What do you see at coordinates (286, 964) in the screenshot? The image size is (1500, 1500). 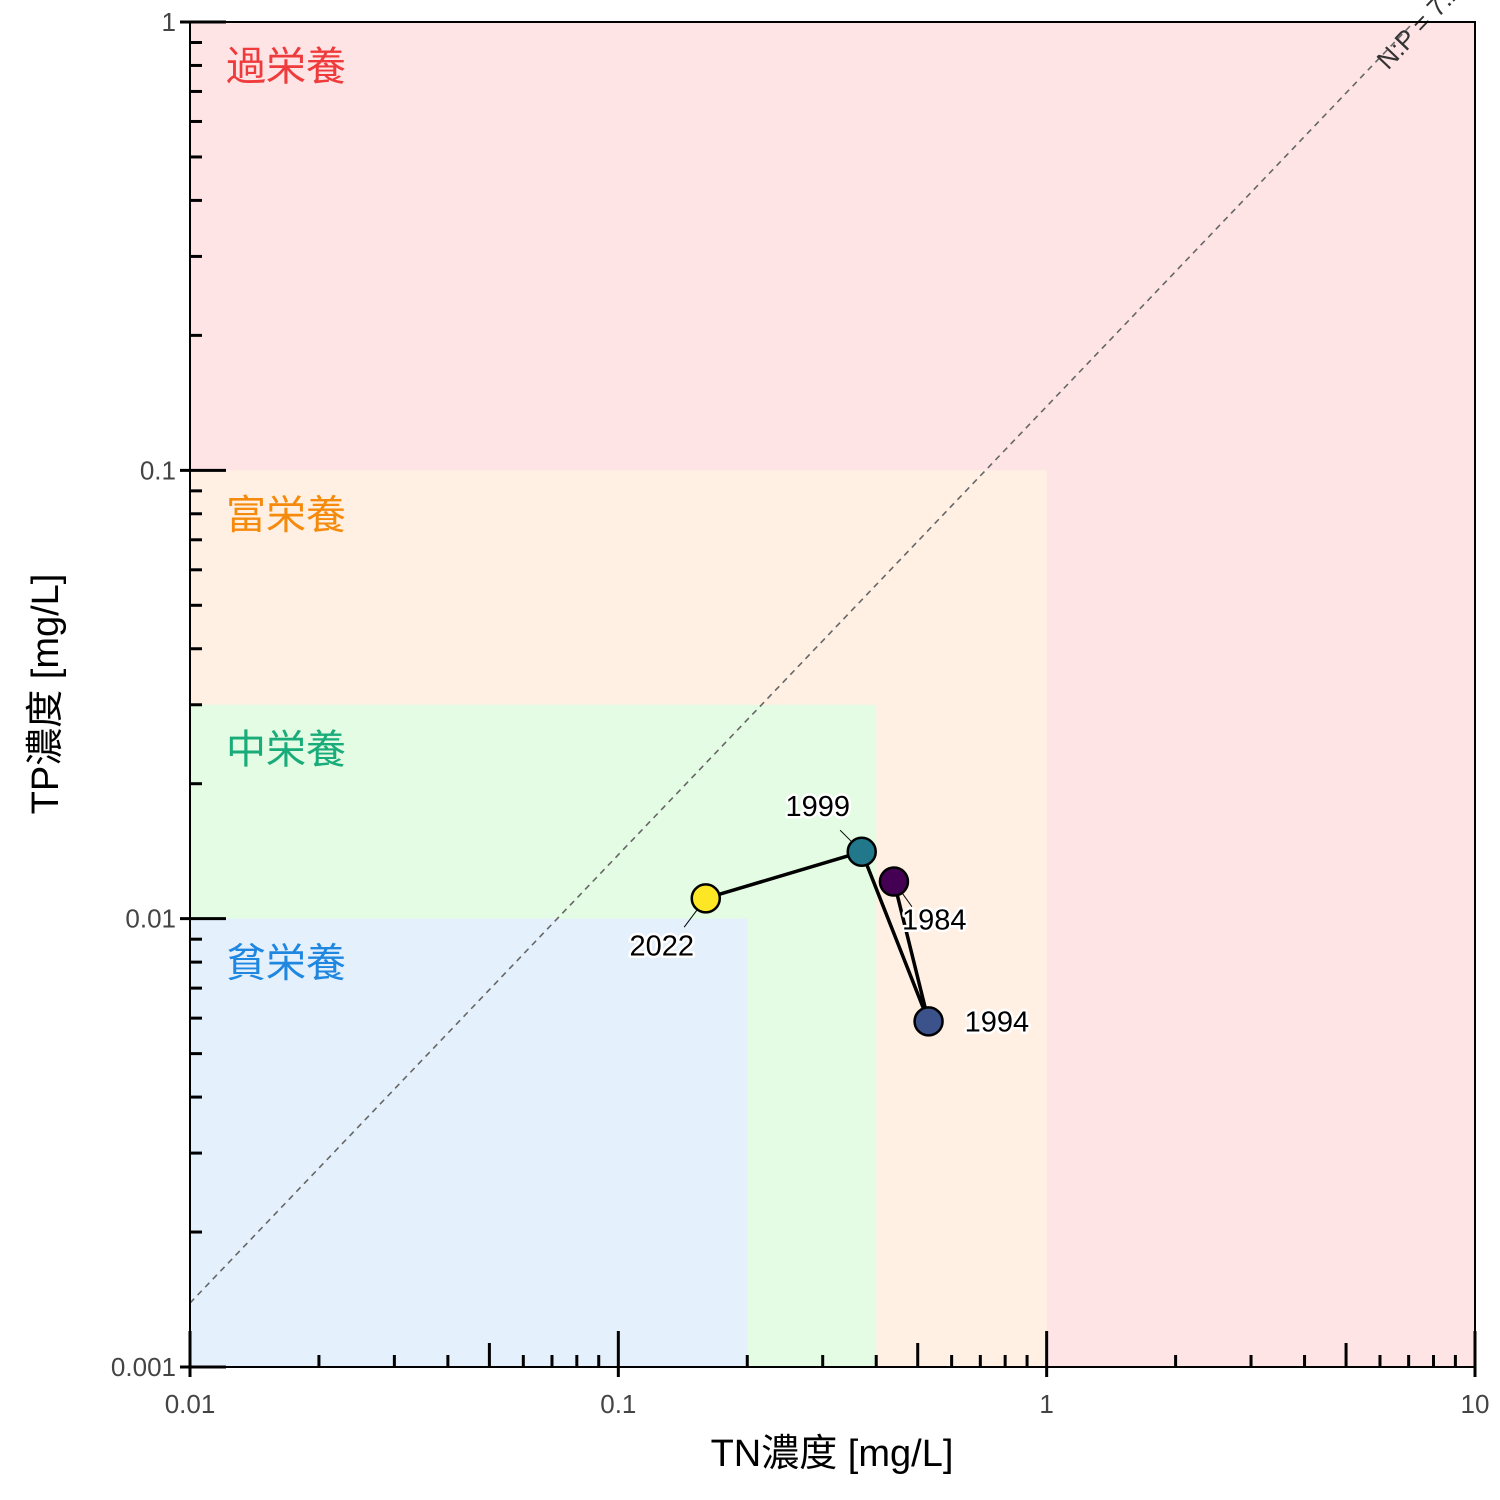 I see `zone-3-label: 貧栄養` at bounding box center [286, 964].